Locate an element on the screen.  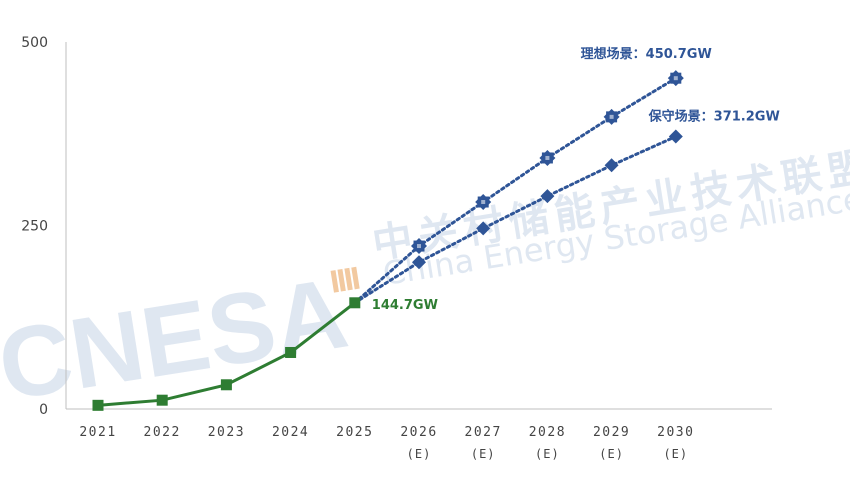
x-tick-label: 2029 is located at coordinates (611, 432).